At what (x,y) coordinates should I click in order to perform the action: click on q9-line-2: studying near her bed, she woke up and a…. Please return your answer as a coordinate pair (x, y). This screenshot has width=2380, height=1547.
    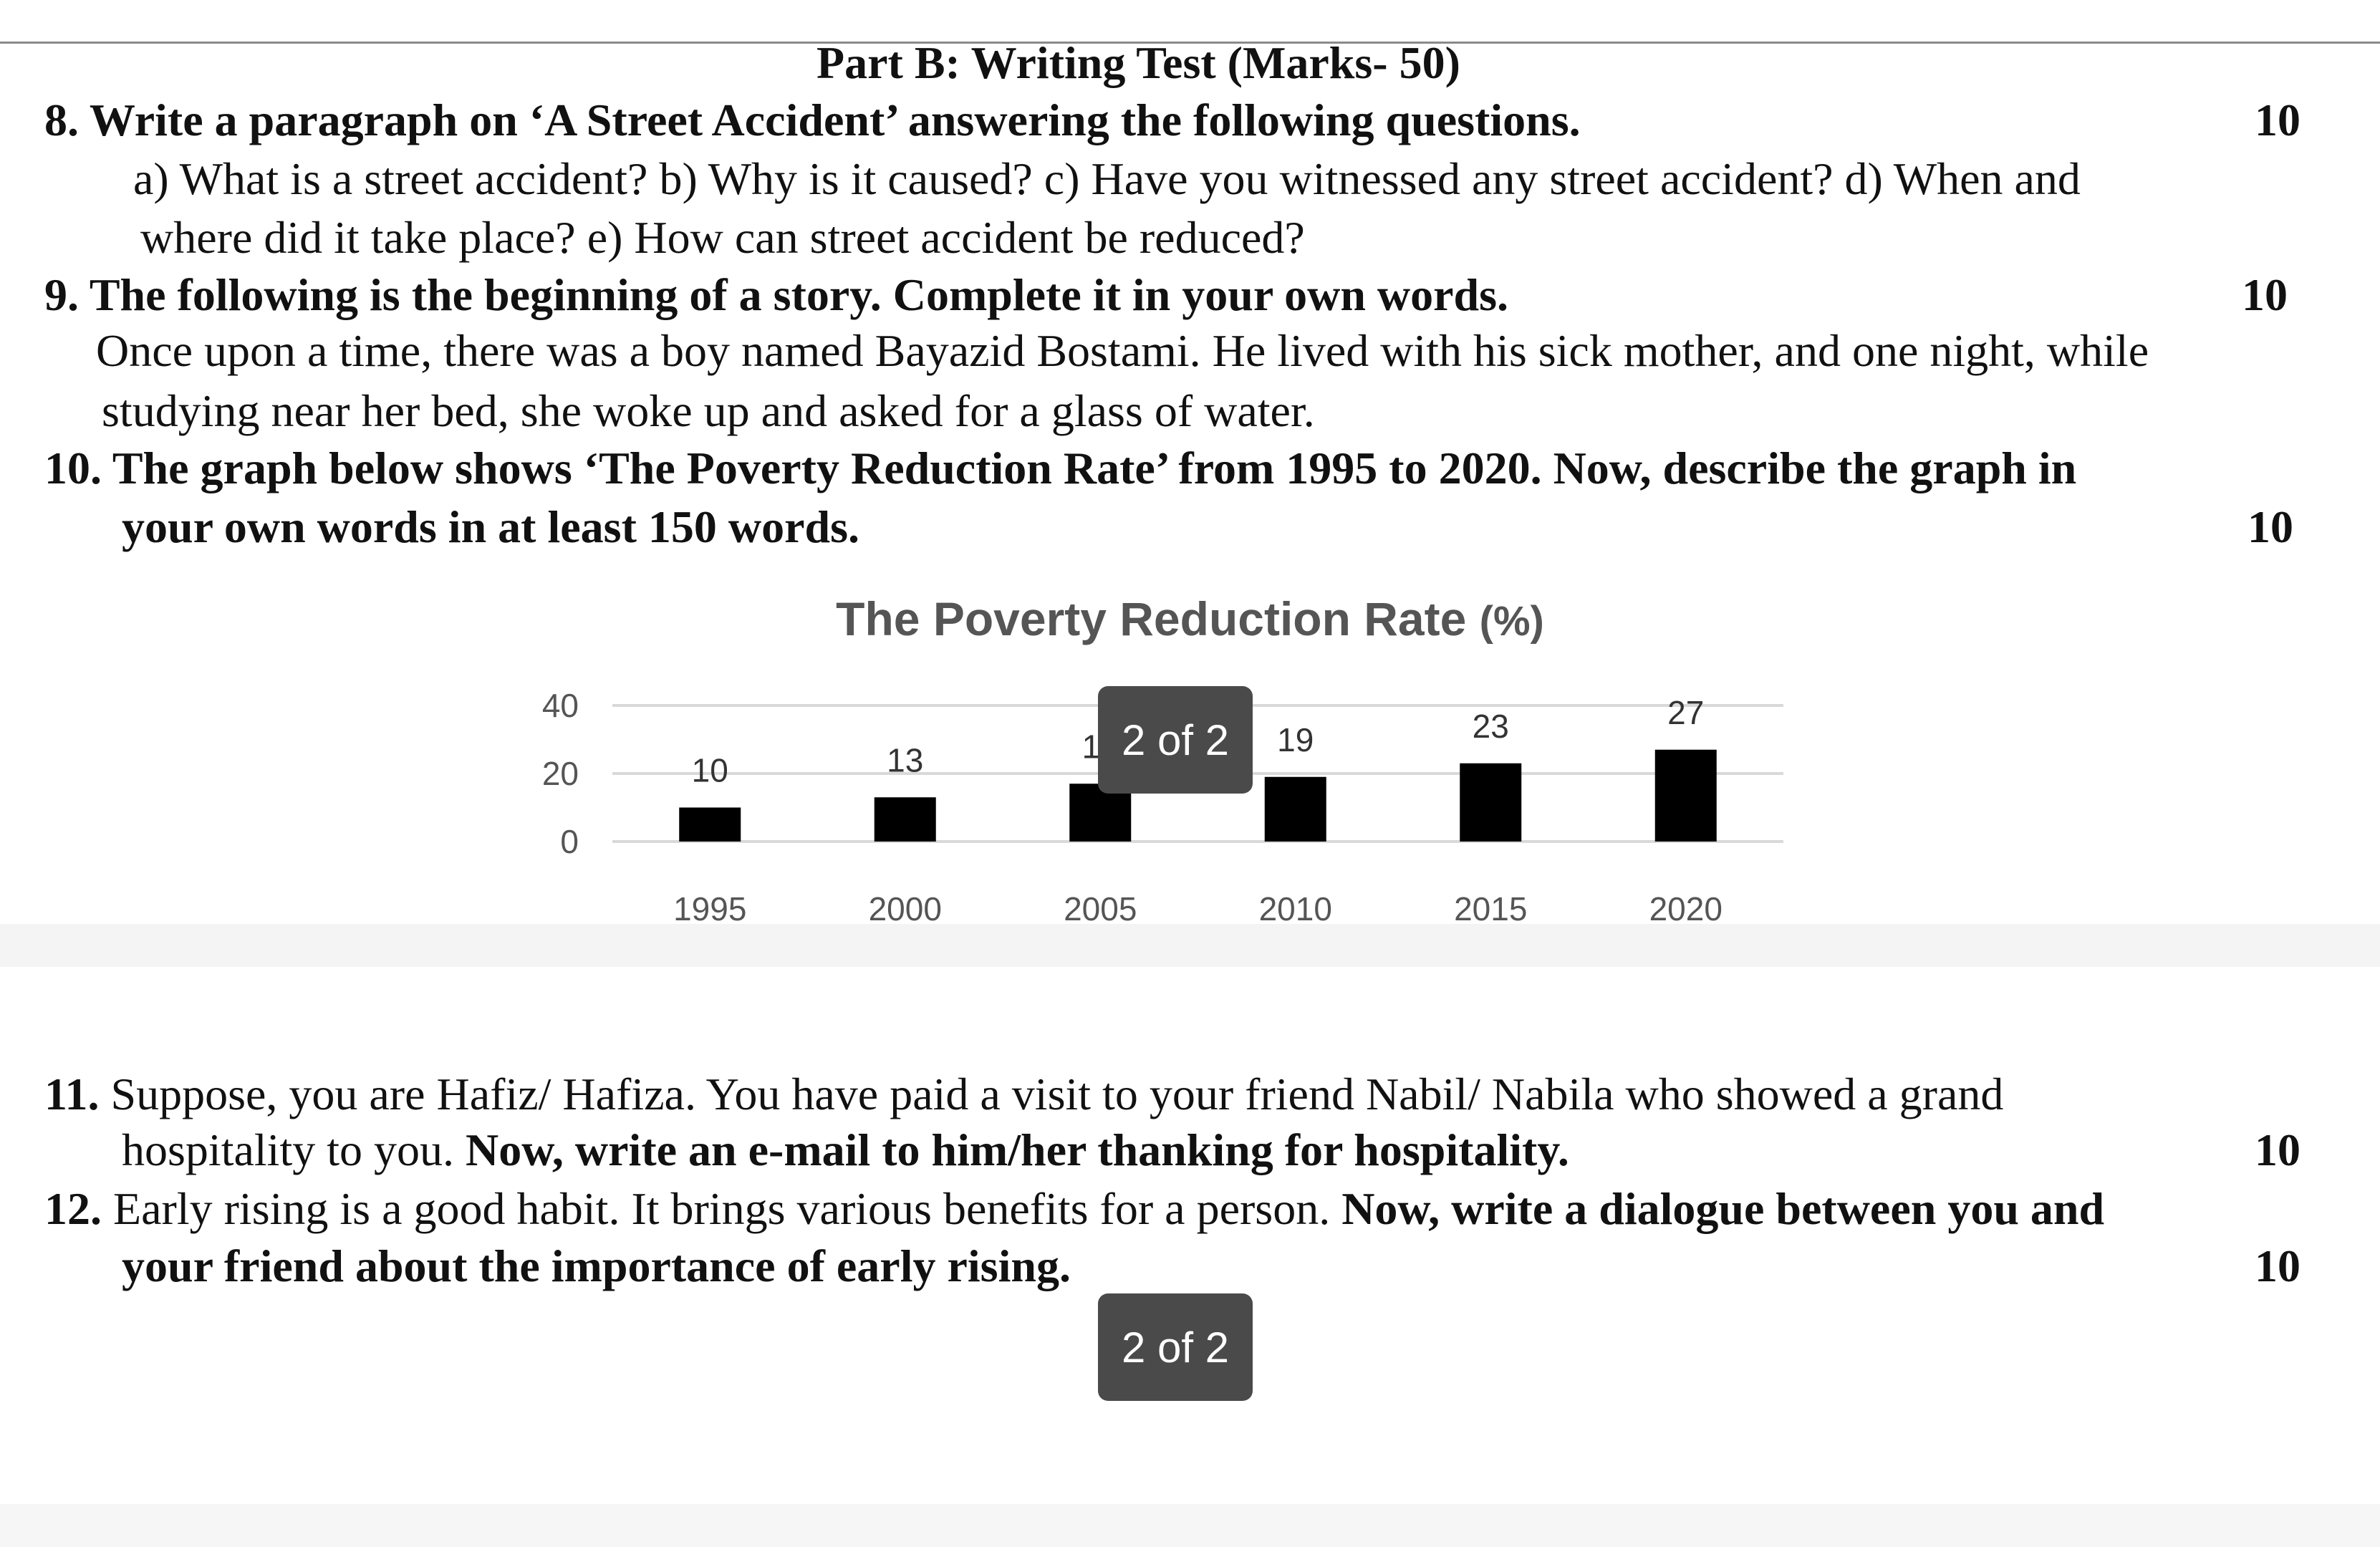
    Looking at the image, I should click on (708, 410).